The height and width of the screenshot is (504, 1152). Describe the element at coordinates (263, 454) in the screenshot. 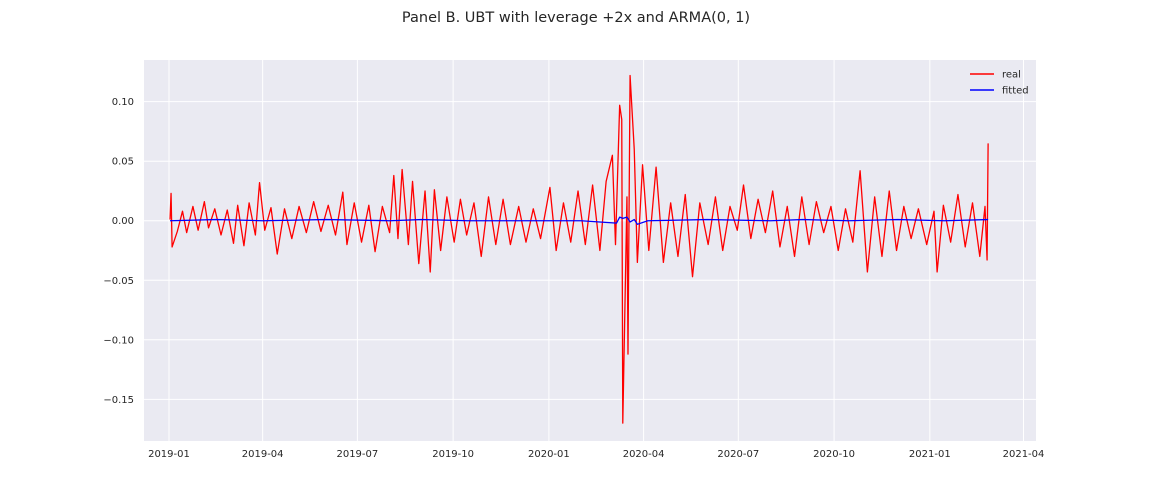

I see `x-tick-label: 2019-04` at that location.